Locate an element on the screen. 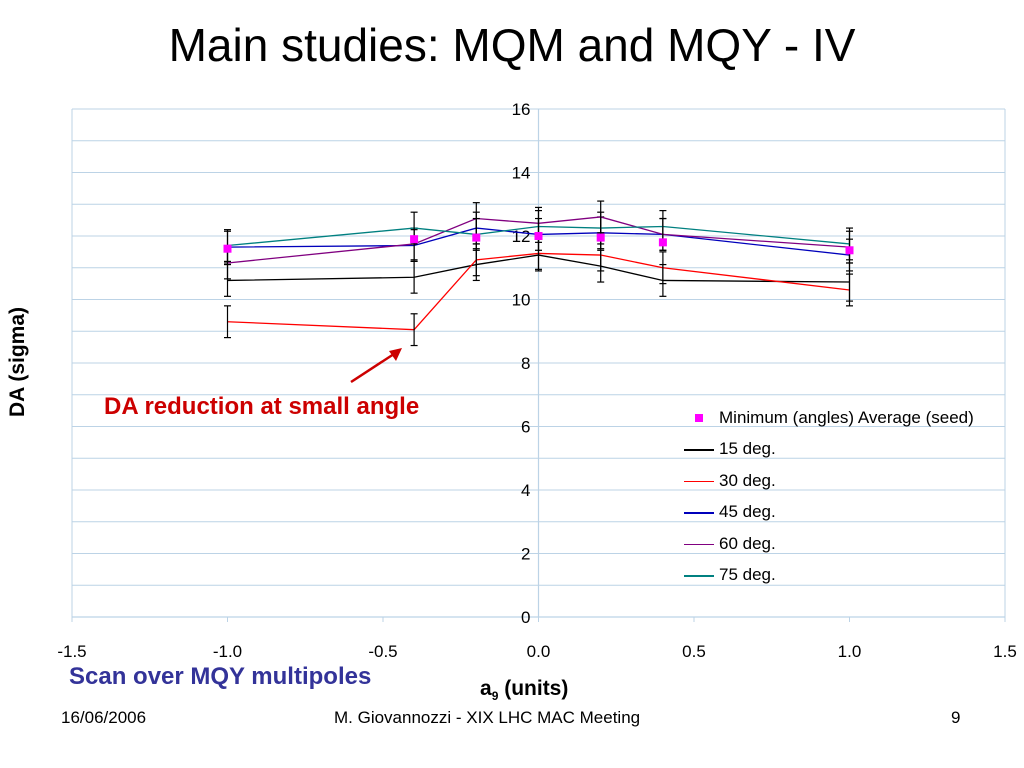 Image resolution: width=1024 pixels, height=768 pixels. x-axis-label-main: a is located at coordinates (486, 688).